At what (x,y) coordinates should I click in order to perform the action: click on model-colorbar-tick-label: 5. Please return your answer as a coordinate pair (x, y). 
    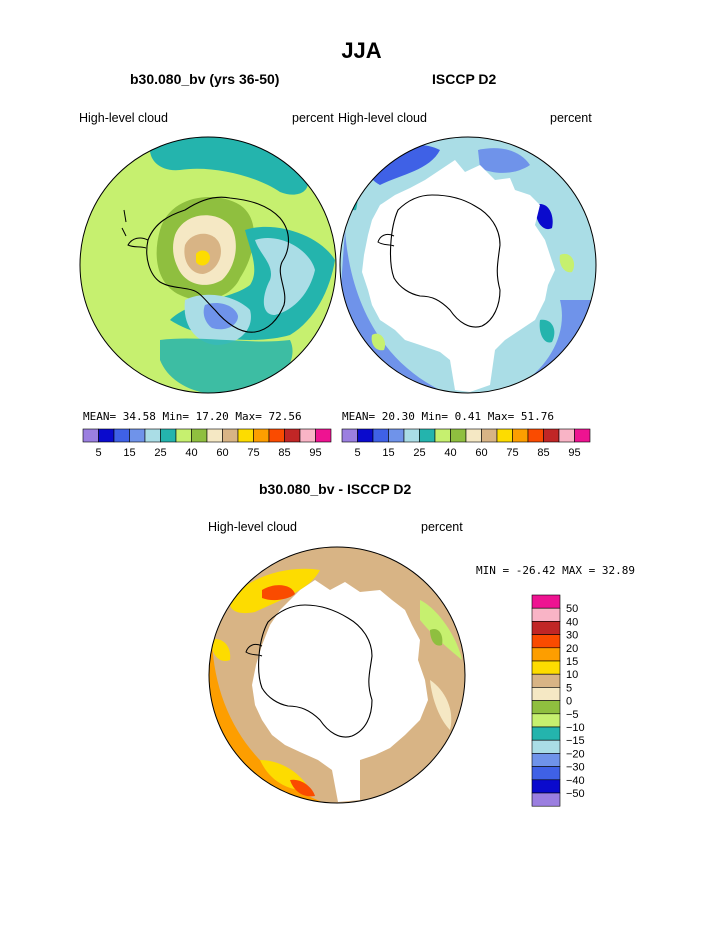
    Looking at the image, I should click on (98, 453).